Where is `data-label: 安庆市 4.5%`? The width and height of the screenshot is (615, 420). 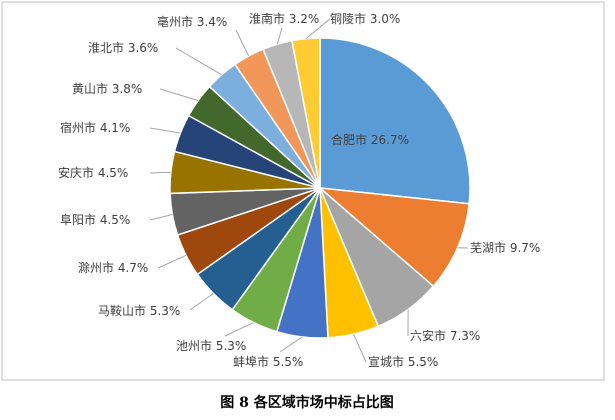
data-label: 安庆市 4.5% is located at coordinates (93, 172).